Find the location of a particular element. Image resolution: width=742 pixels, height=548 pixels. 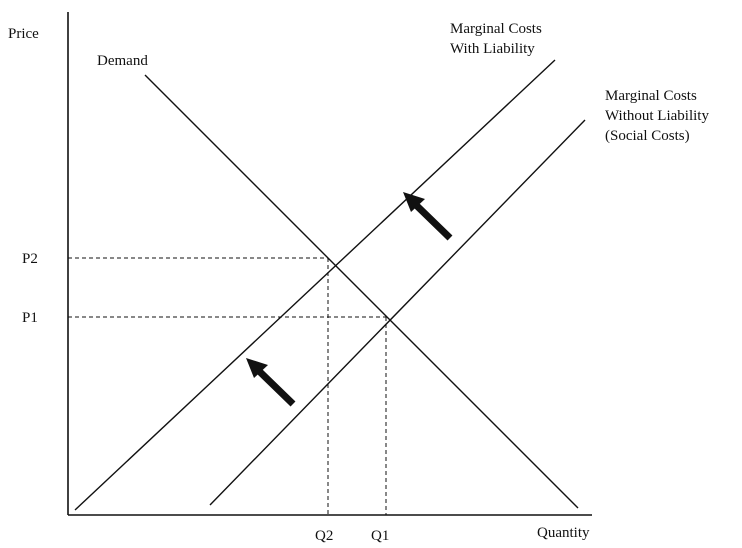

x-axis-label: Quantity is located at coordinates (563, 533).